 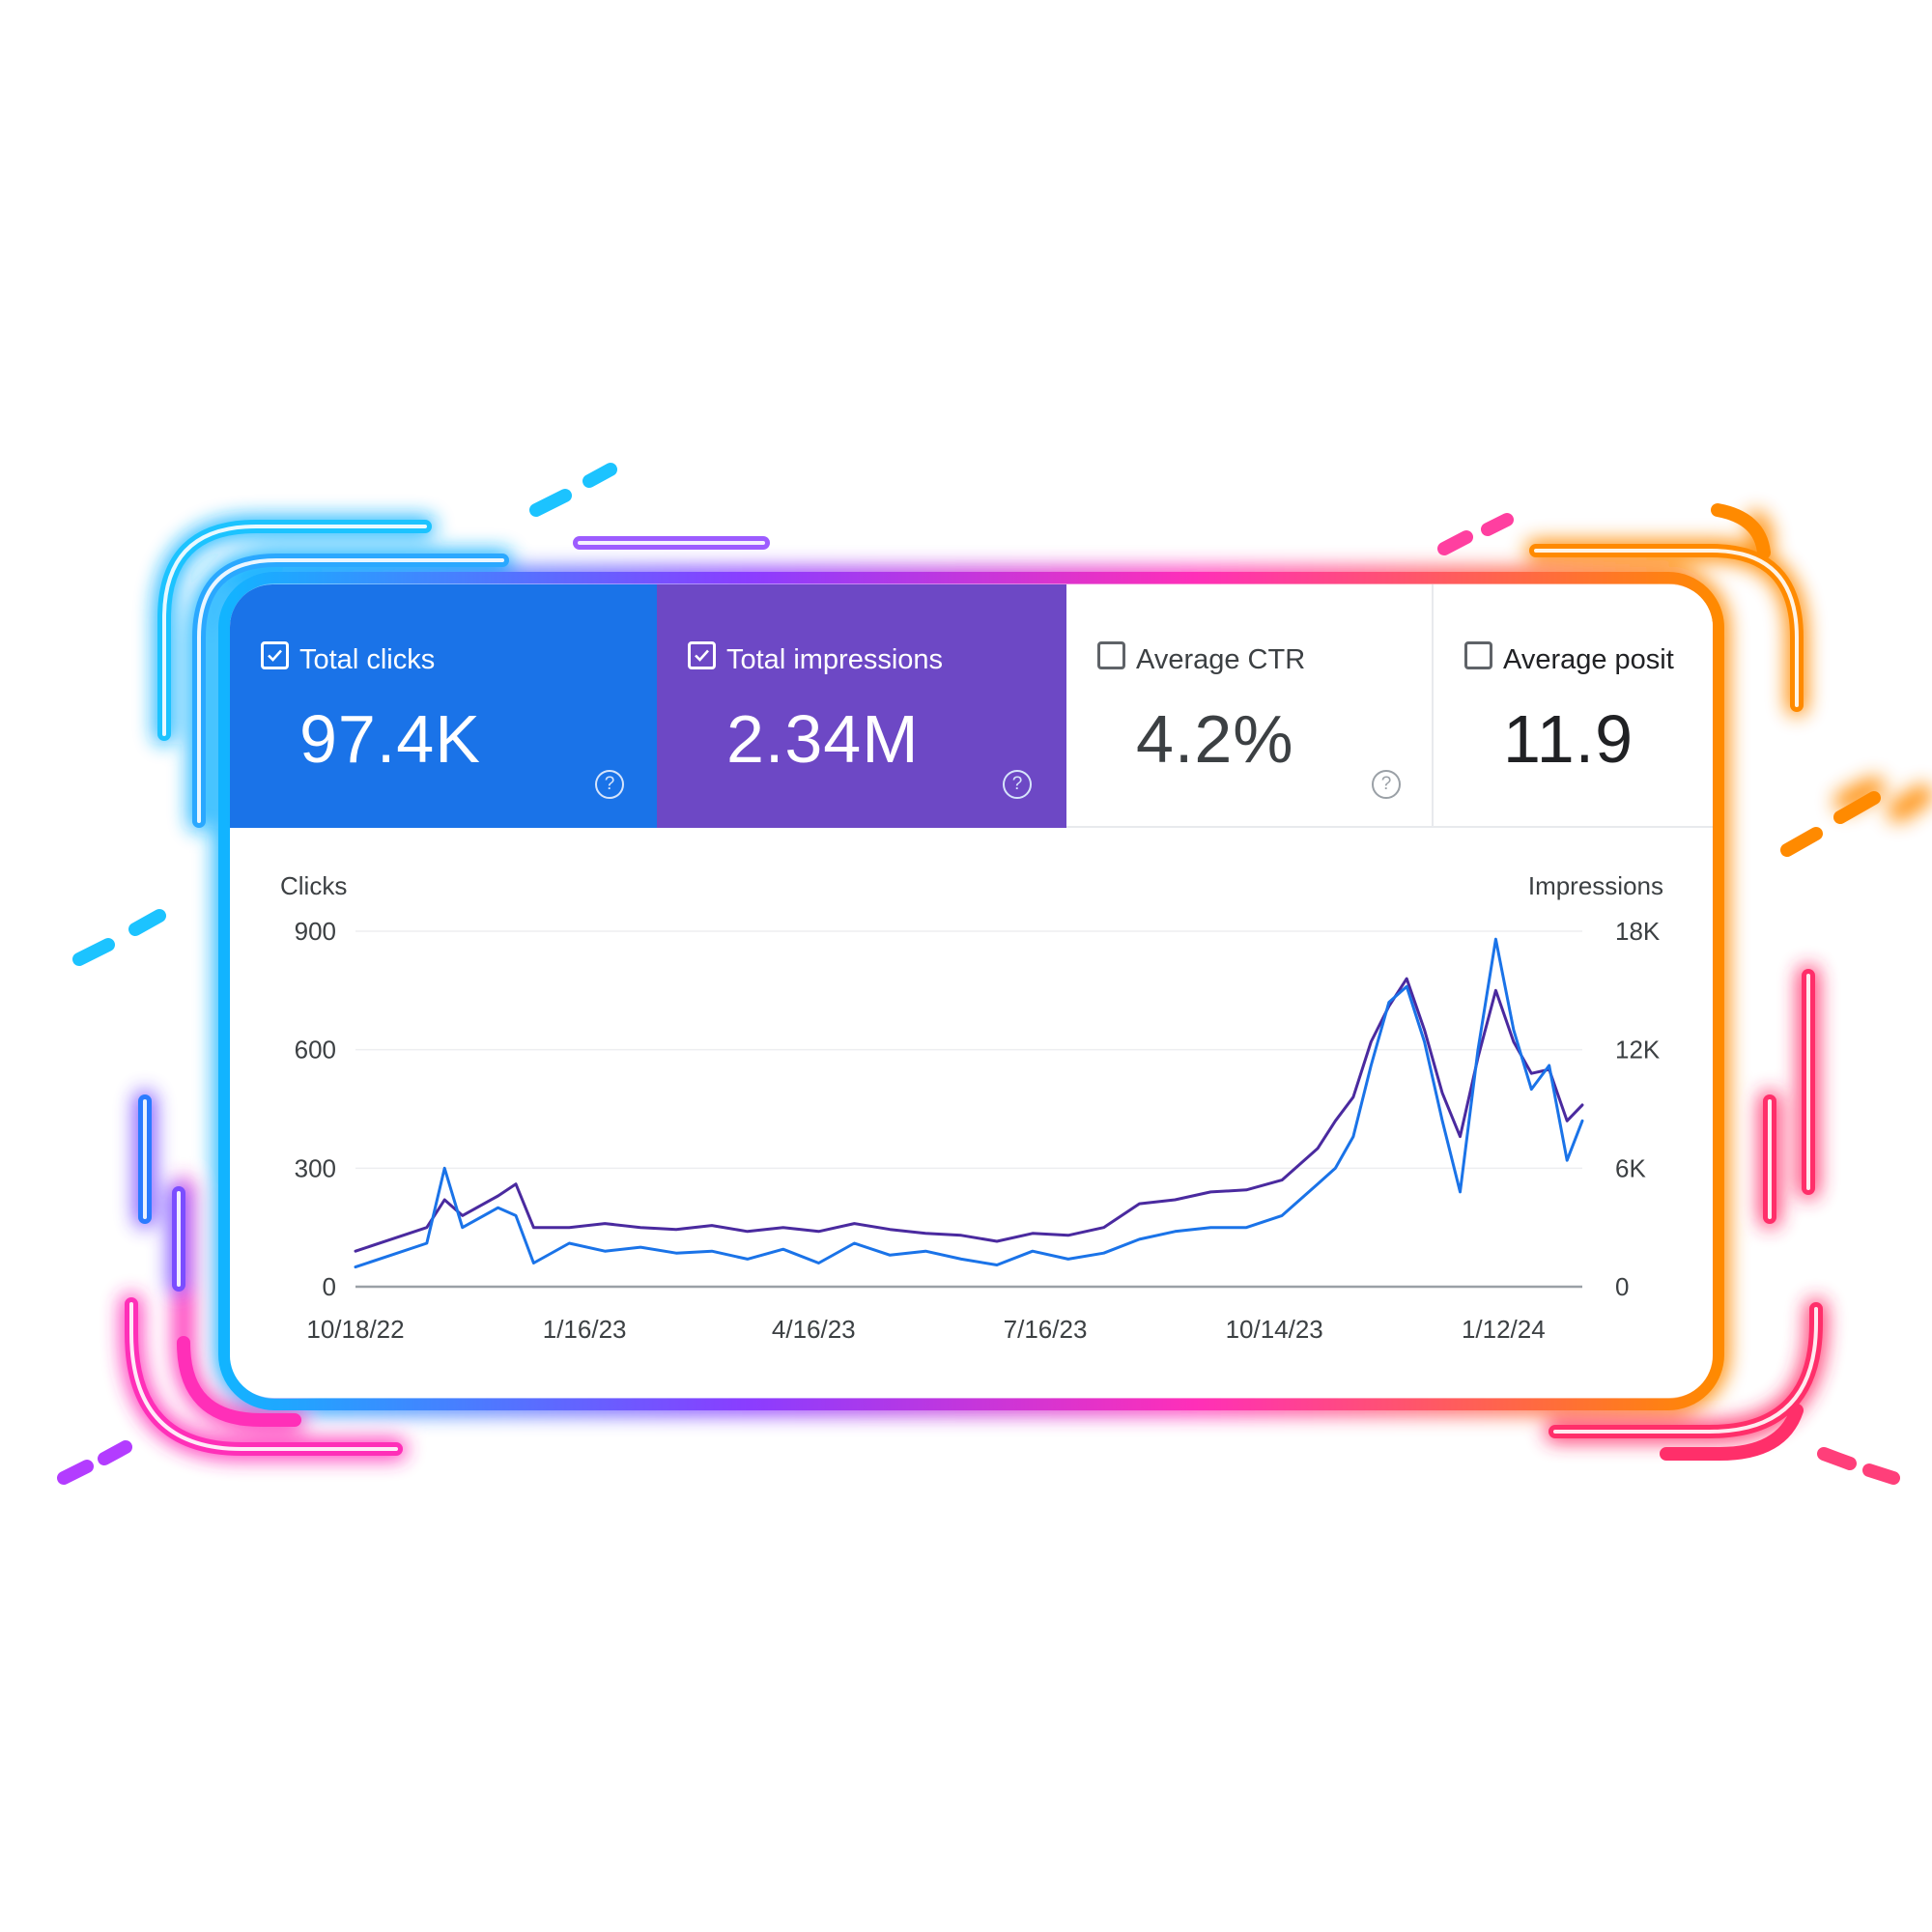 What do you see at coordinates (367, 659) in the screenshot?
I see `metric-label: Total clicks` at bounding box center [367, 659].